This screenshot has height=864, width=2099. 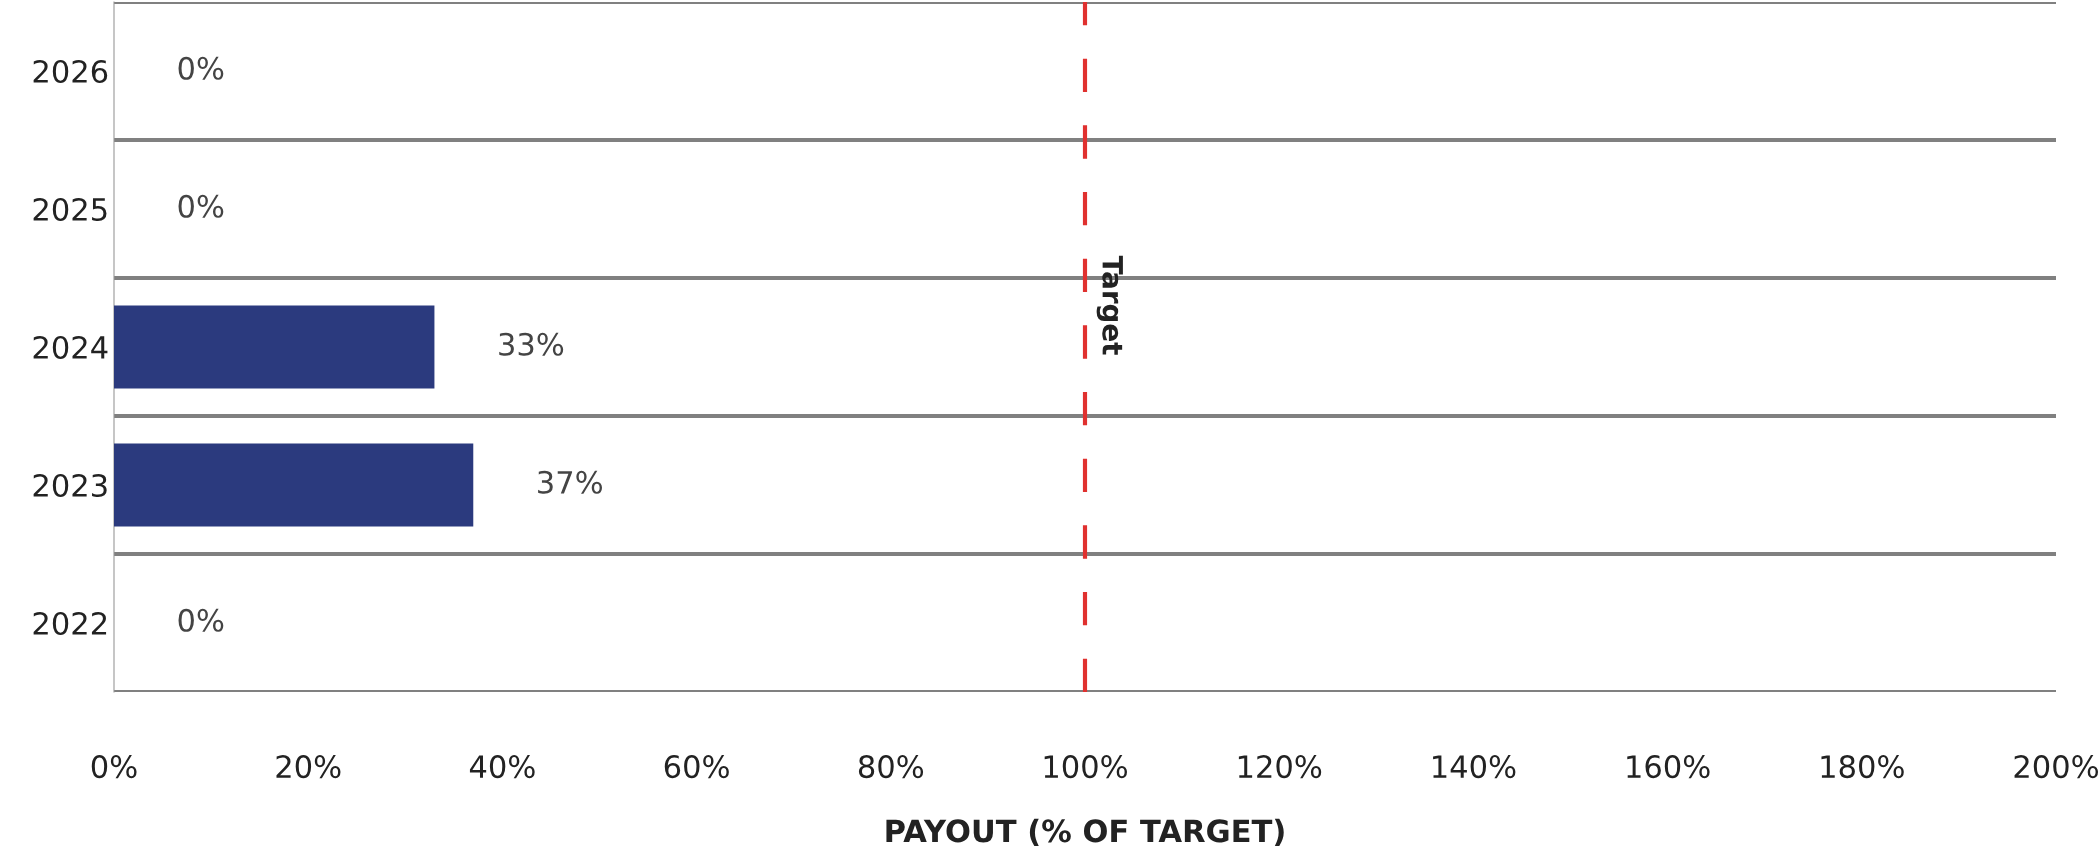 I want to click on y-tick-label: 2024, so click(x=70, y=347).